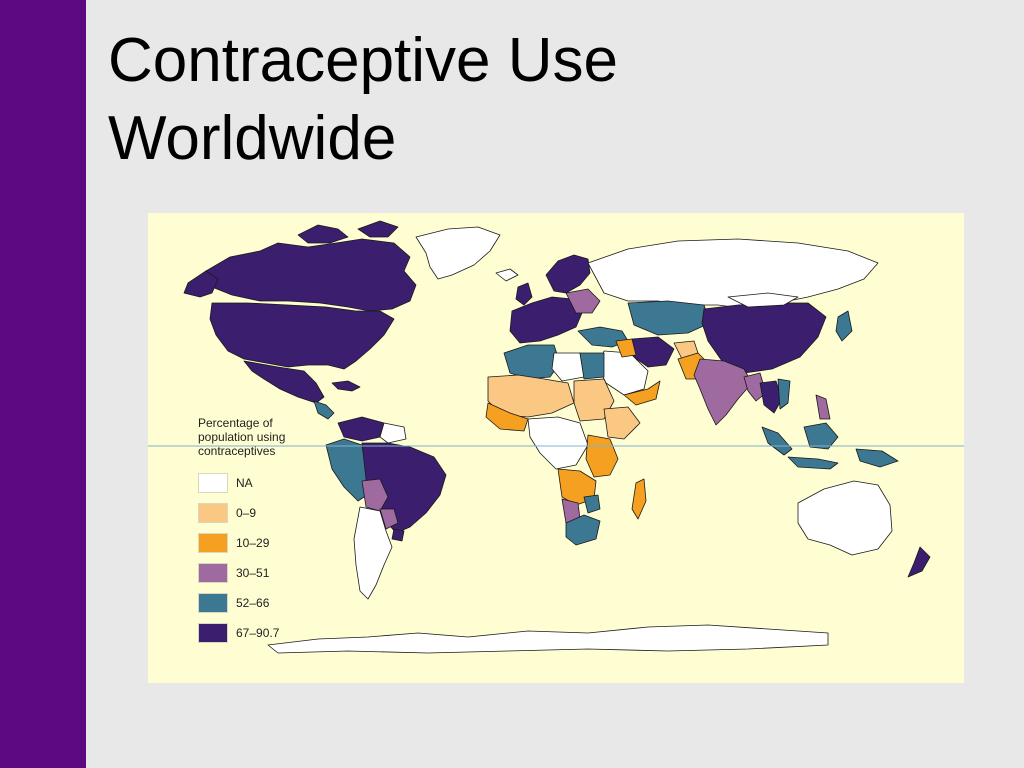  What do you see at coordinates (43, 384) in the screenshot?
I see `left-accent-bar` at bounding box center [43, 384].